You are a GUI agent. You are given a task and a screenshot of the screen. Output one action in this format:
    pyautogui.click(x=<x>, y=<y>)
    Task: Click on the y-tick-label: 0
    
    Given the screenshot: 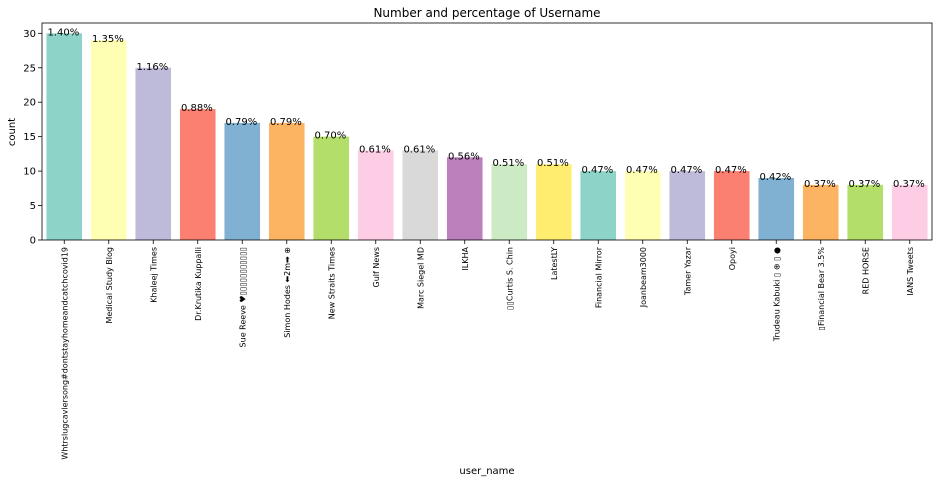 What is the action you would take?
    pyautogui.click(x=33, y=241)
    